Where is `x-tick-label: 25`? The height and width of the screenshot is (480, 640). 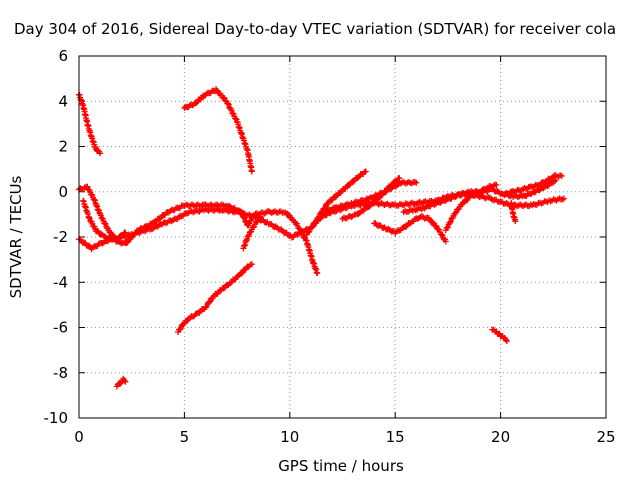 x-tick-label: 25 is located at coordinates (605, 437).